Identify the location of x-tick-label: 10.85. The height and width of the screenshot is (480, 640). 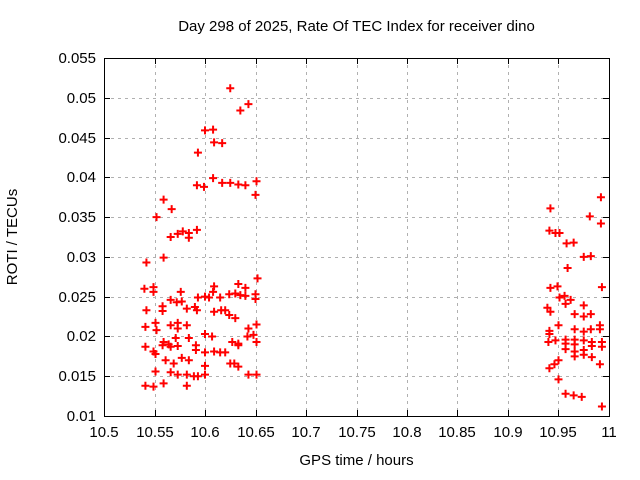
(457, 432).